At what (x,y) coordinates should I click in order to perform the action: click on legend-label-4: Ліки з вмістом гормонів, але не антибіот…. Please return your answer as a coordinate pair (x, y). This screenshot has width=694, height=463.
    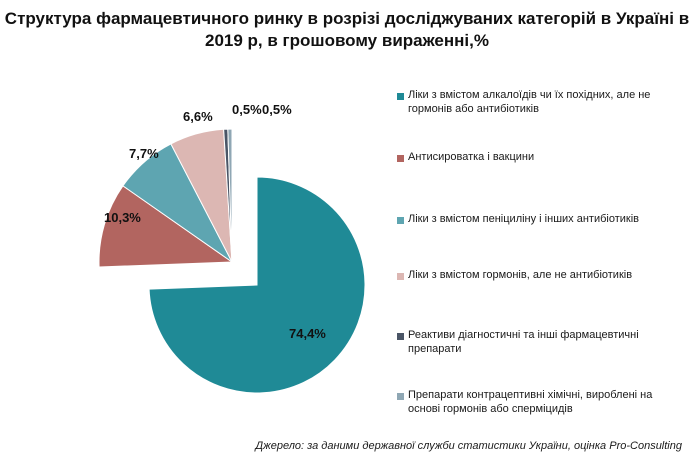
    Looking at the image, I should click on (520, 275).